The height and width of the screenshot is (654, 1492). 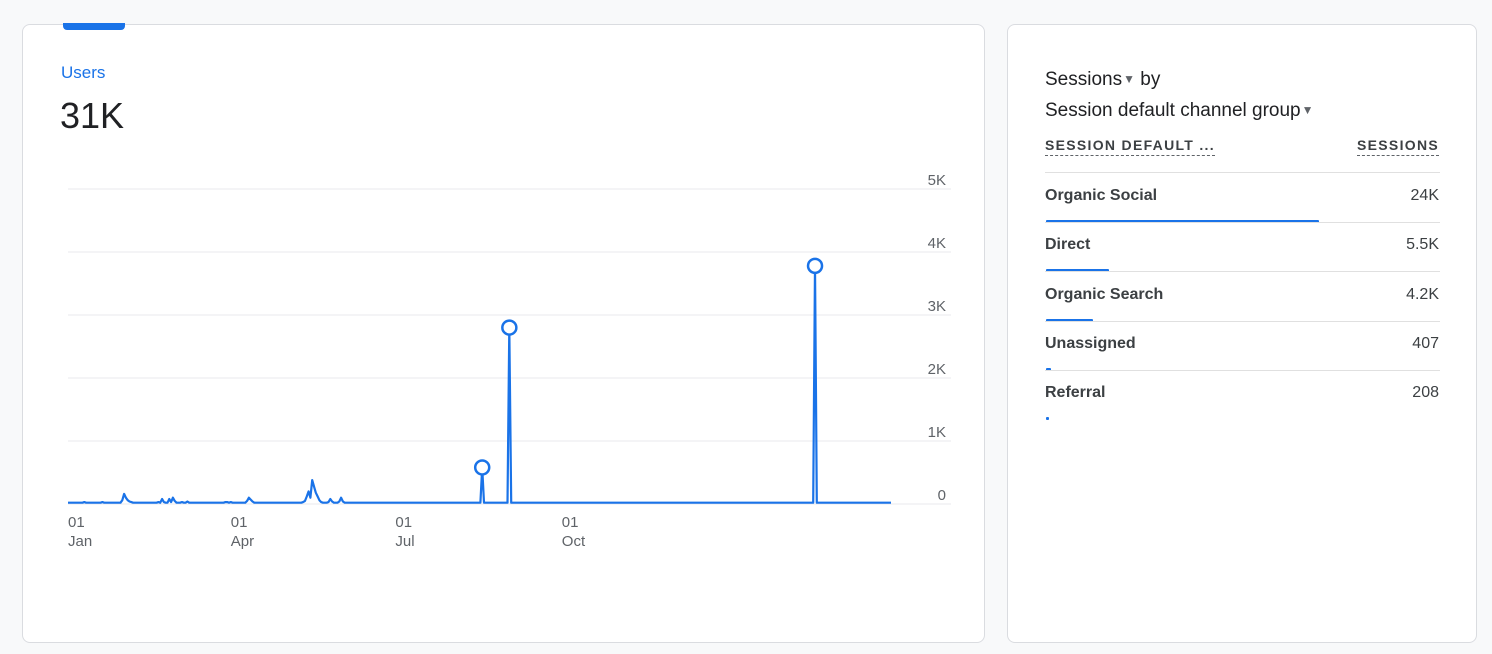 What do you see at coordinates (1398, 146) in the screenshot?
I see `column-header-sessions: SESSIONS` at bounding box center [1398, 146].